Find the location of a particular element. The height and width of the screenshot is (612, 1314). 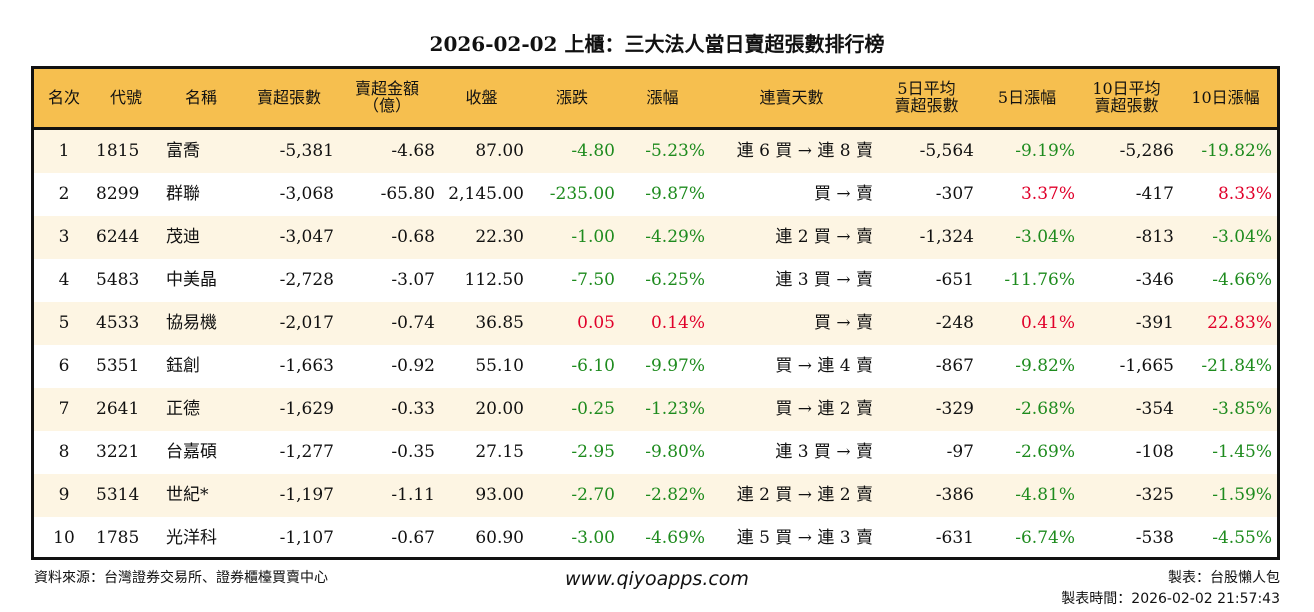

table-cell: -2.95 is located at coordinates (593, 451).